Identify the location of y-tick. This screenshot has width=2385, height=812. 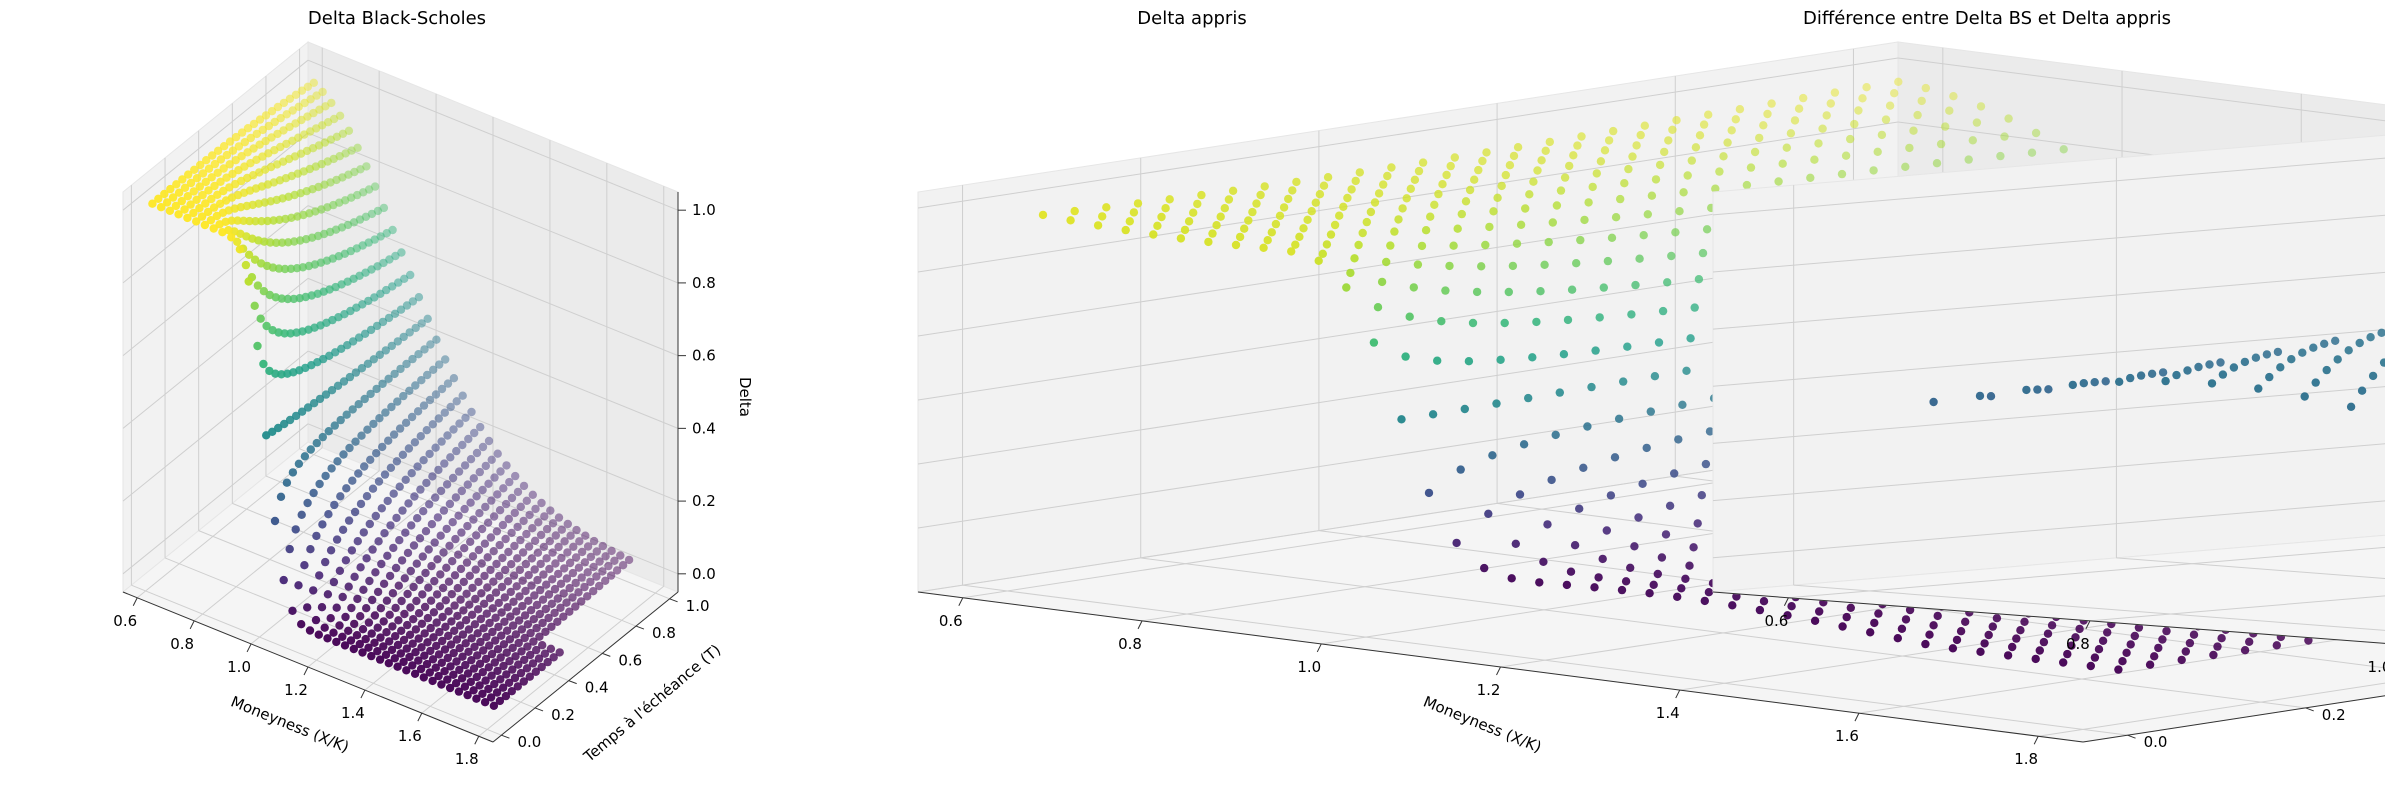
(606, 654).